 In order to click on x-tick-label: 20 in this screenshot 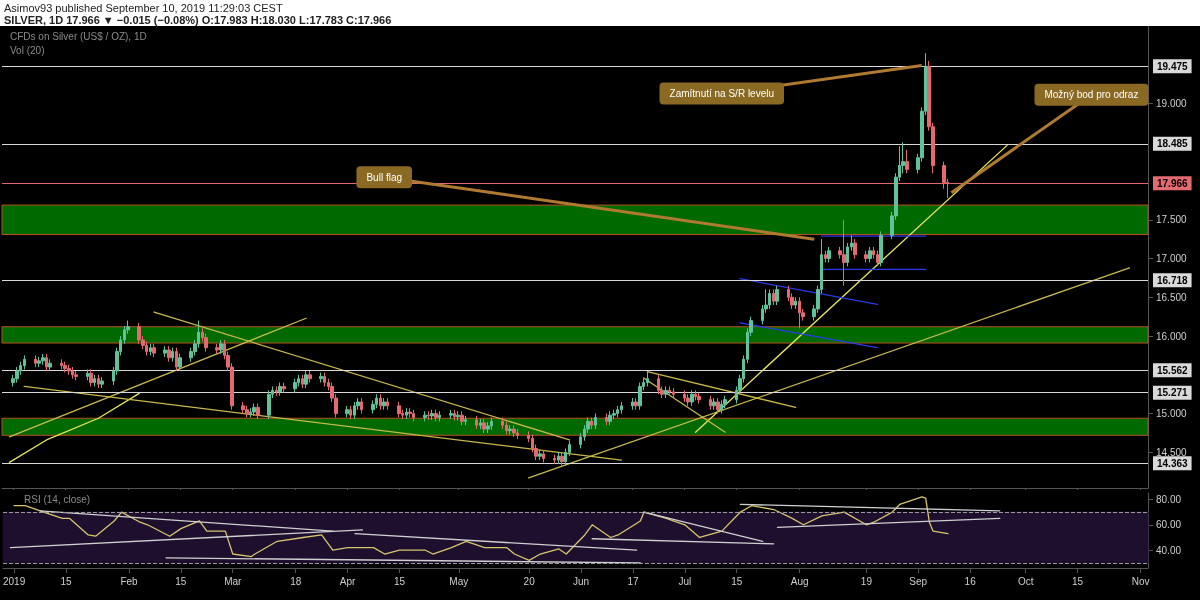, I will do `click(529, 581)`.